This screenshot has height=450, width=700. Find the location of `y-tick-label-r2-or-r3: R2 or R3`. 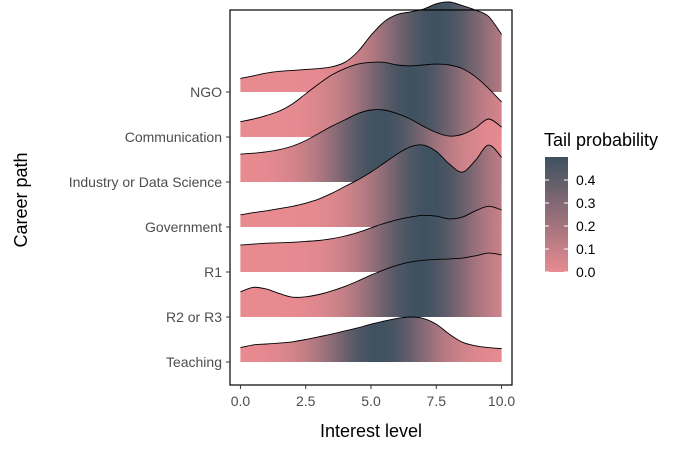

y-tick-label-r2-or-r3: R2 or R3 is located at coordinates (194, 317).